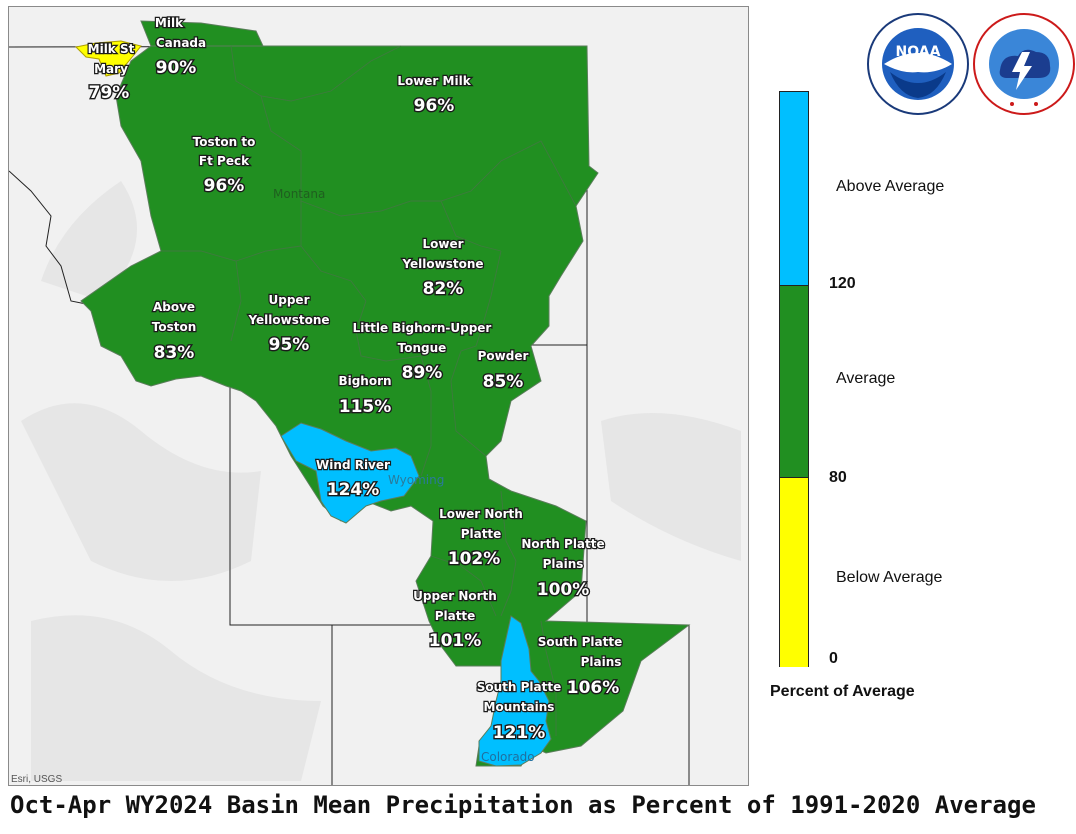 Image resolution: width=1076 pixels, height=834 pixels. What do you see at coordinates (422, 348) in the screenshot?
I see `svg-text: Tongue` at bounding box center [422, 348].